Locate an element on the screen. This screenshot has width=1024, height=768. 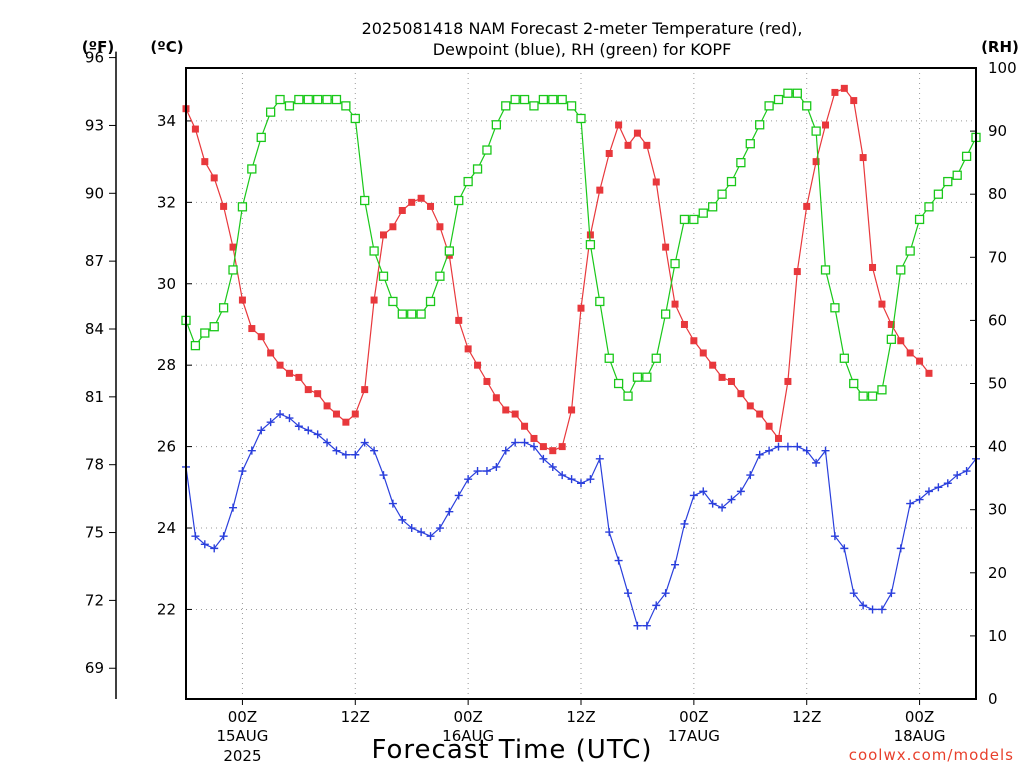
fahrenheit-tick-label: 78 is located at coordinates (94, 465).